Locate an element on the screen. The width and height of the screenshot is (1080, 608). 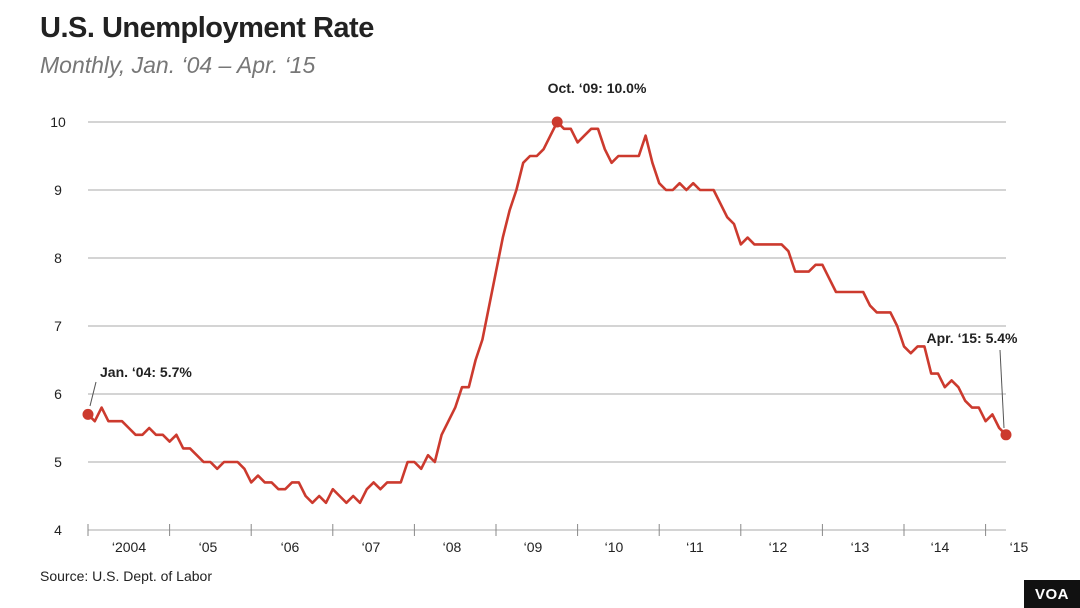
x-tick-label: ‘09 is located at coordinates (533, 547).